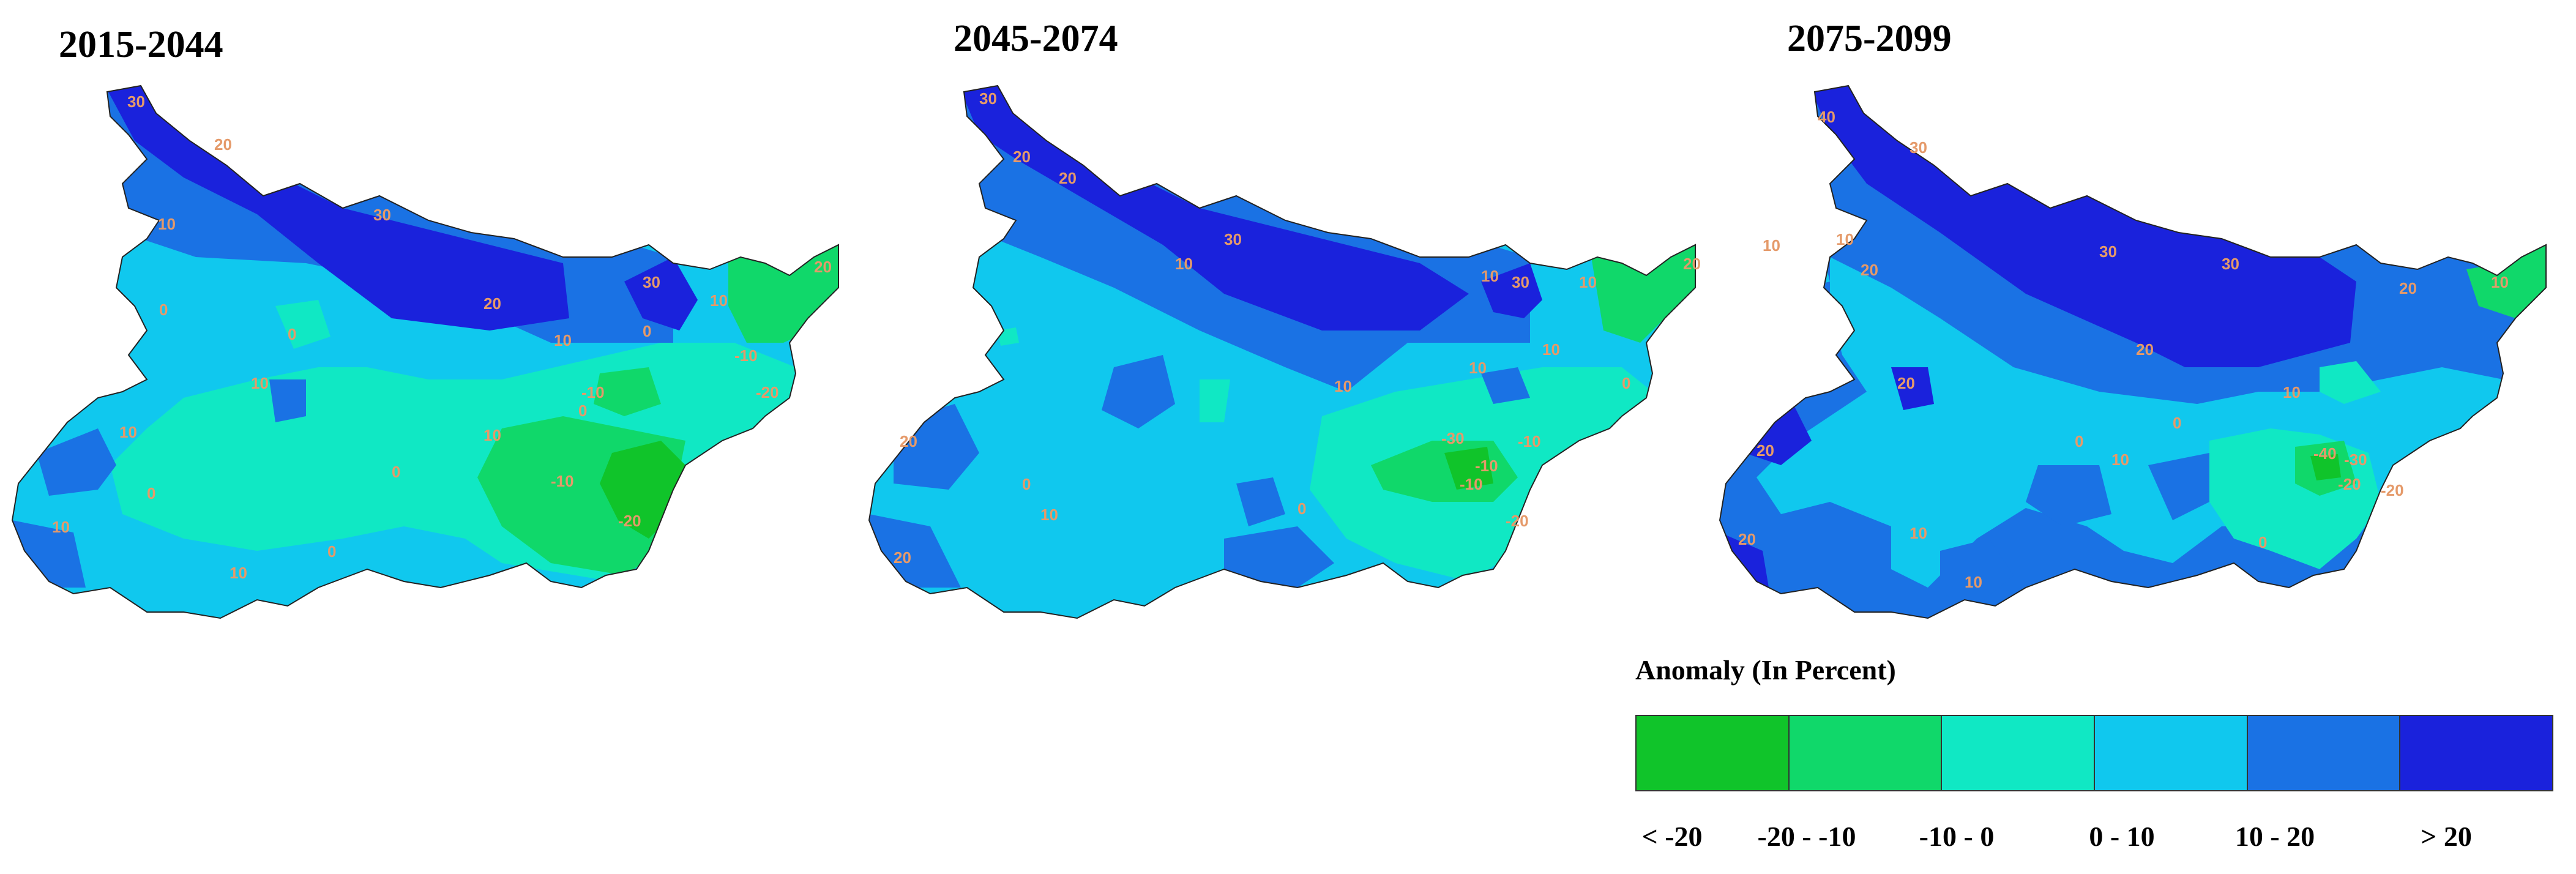  I want to click on legend-label: -20 - -10, so click(1806, 837).